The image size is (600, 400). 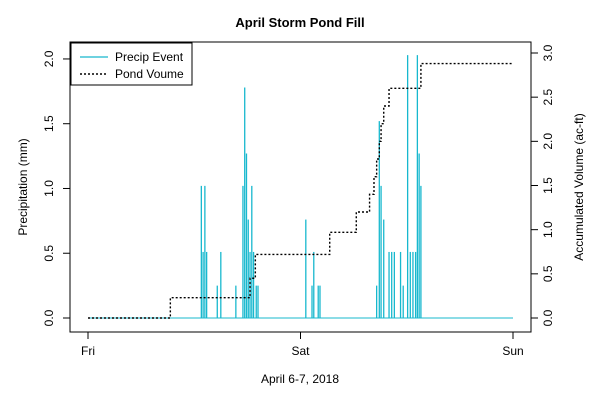 What do you see at coordinates (149, 57) in the screenshot?
I see `legend-label-precip: Precip Event` at bounding box center [149, 57].